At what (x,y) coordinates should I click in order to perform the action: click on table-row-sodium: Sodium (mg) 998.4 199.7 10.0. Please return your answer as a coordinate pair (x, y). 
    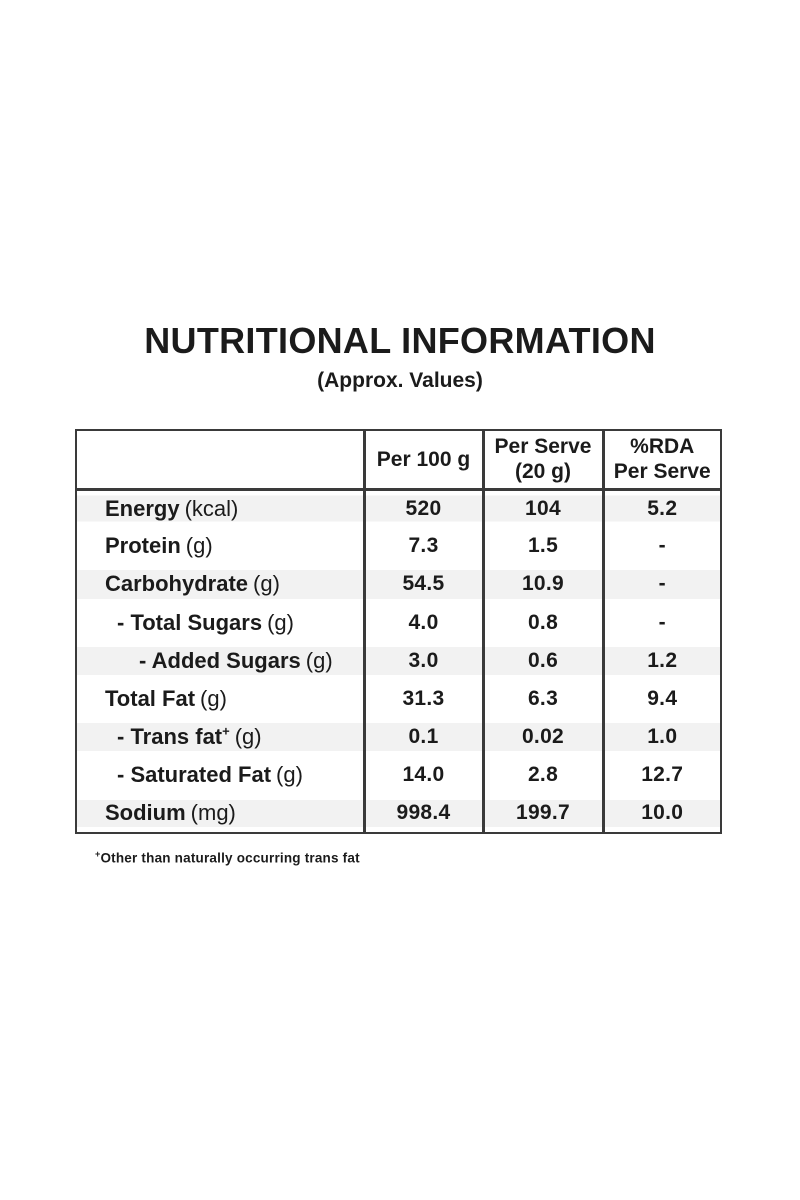
    Looking at the image, I should click on (398, 813).